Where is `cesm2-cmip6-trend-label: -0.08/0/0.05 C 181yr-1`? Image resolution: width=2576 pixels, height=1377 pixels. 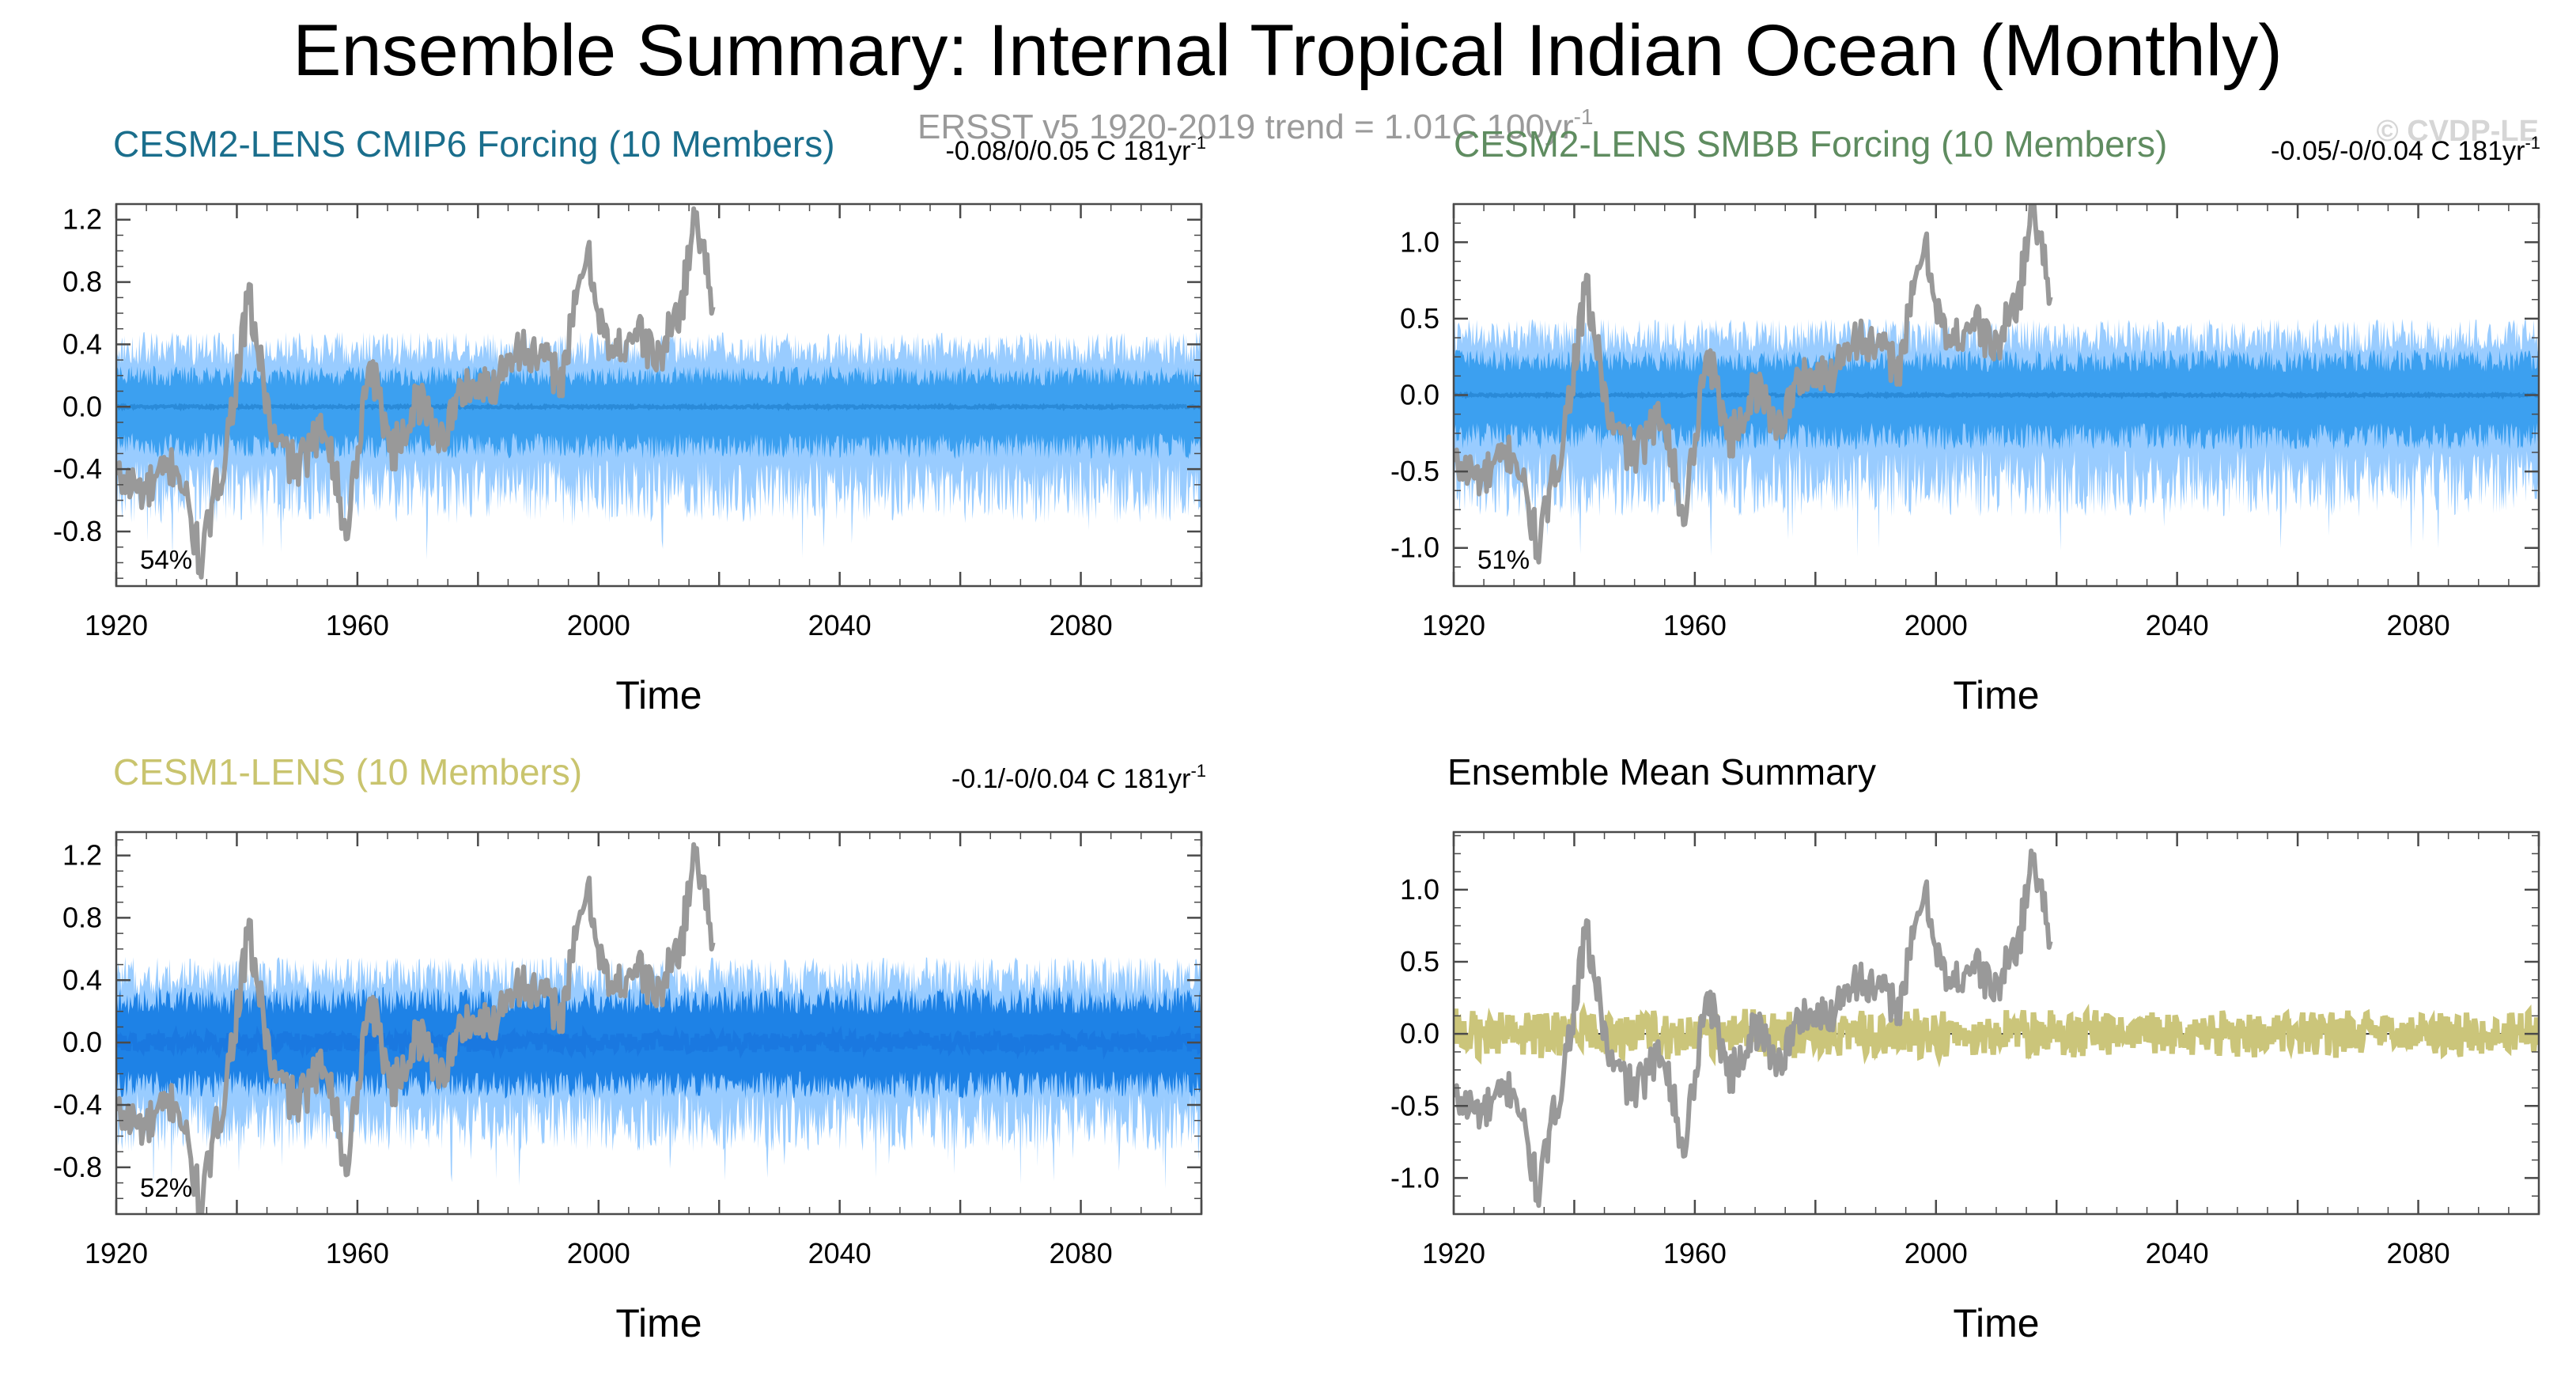 cesm2-cmip6-trend-label: -0.08/0/0.05 C 181yr-1 is located at coordinates (1076, 150).